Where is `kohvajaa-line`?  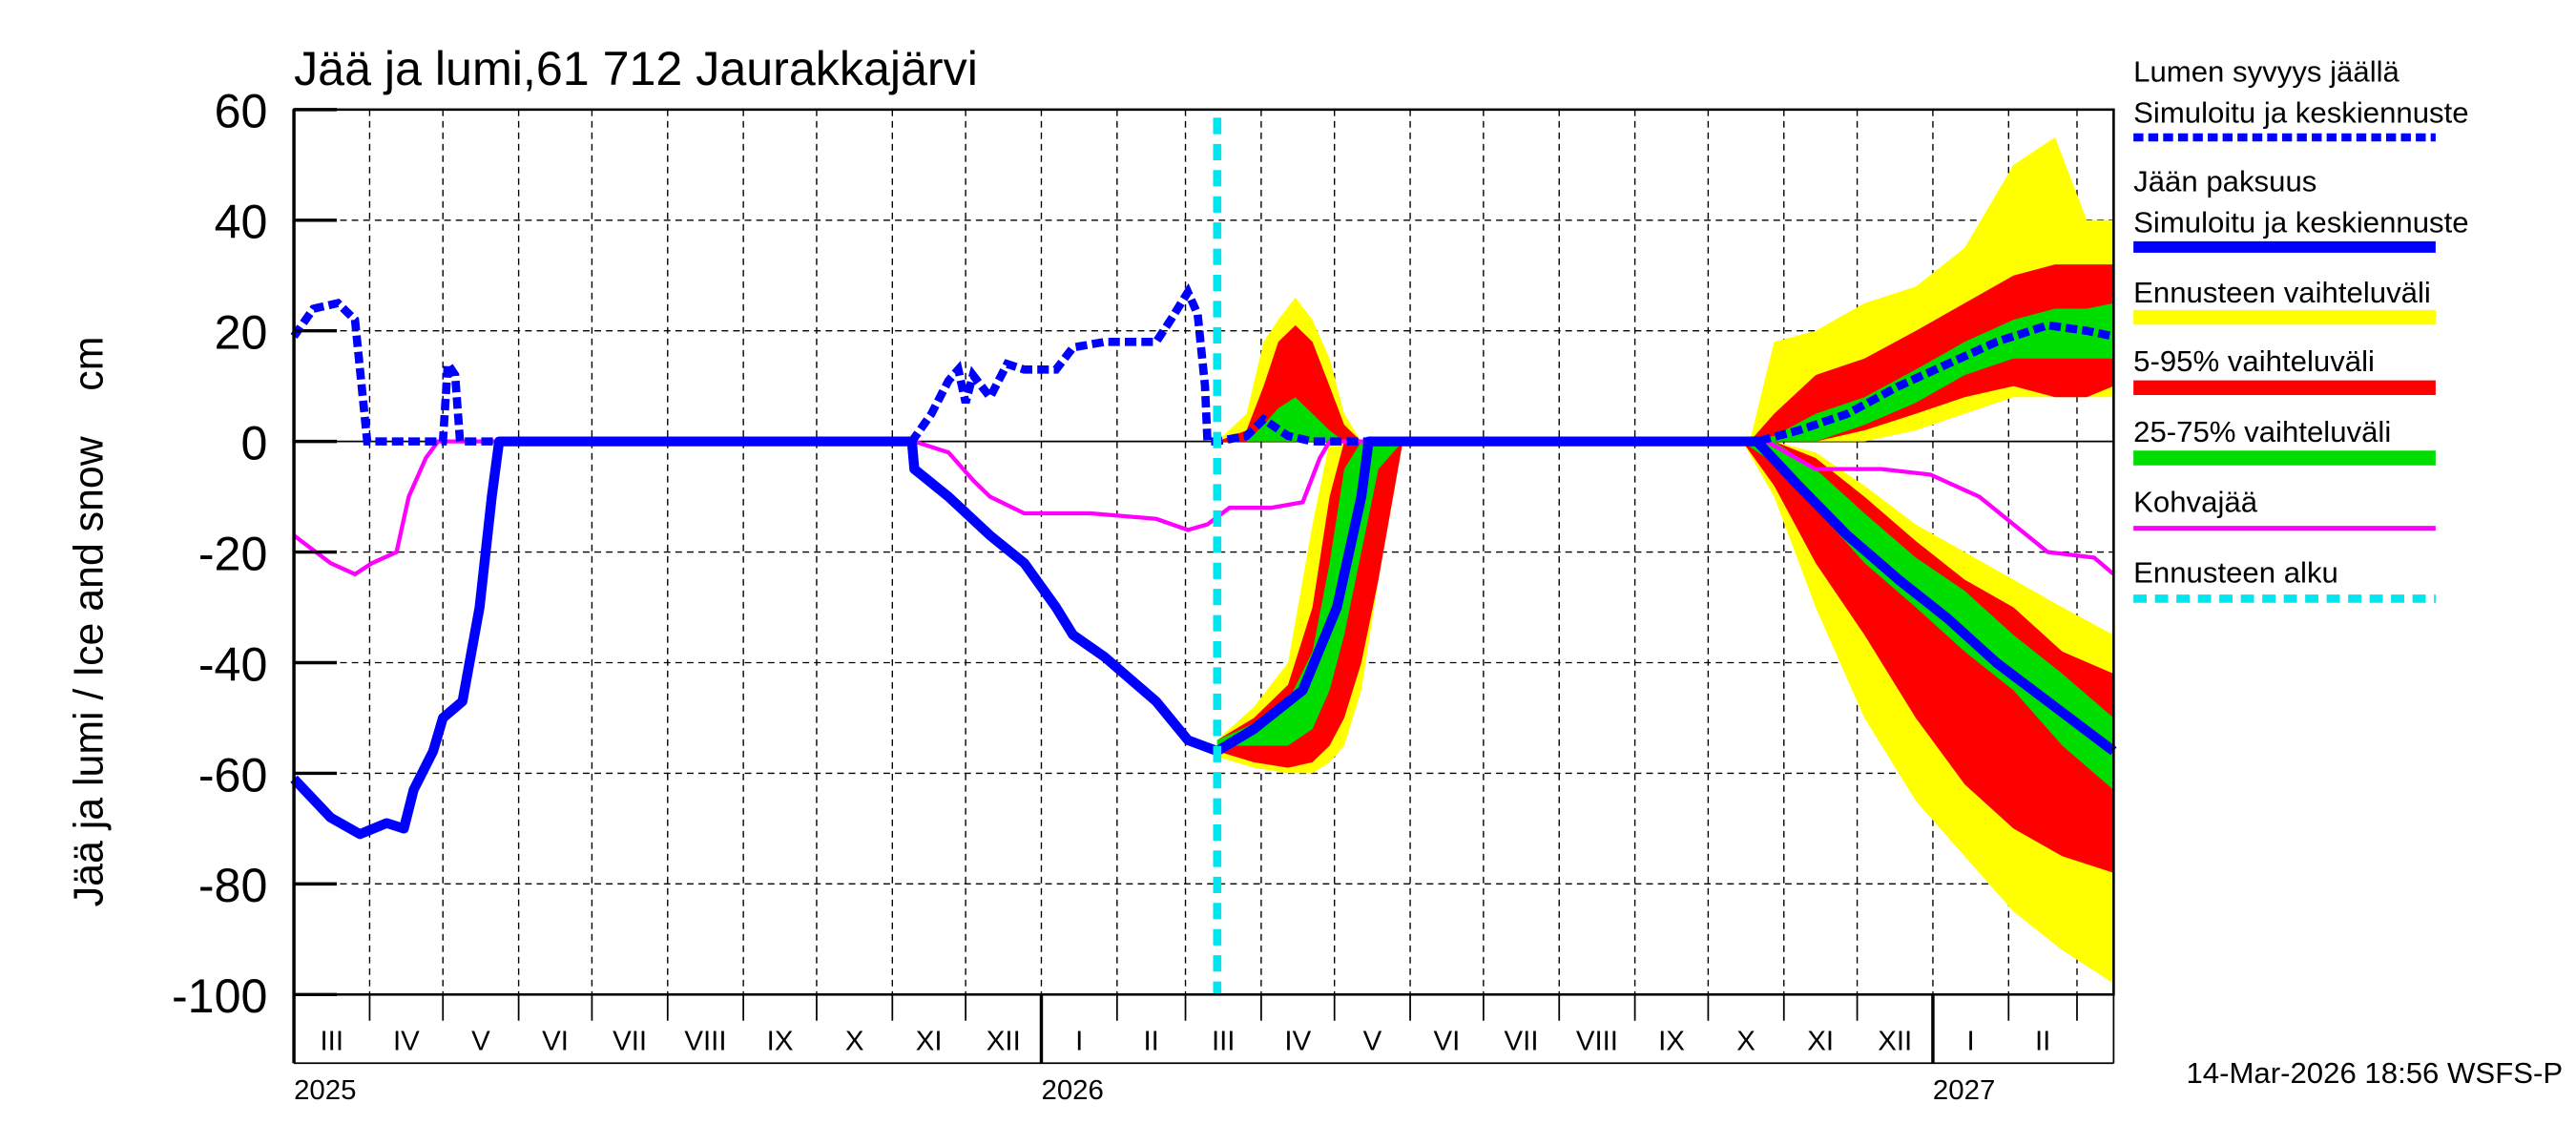 kohvajaa-line is located at coordinates (1203, 508).